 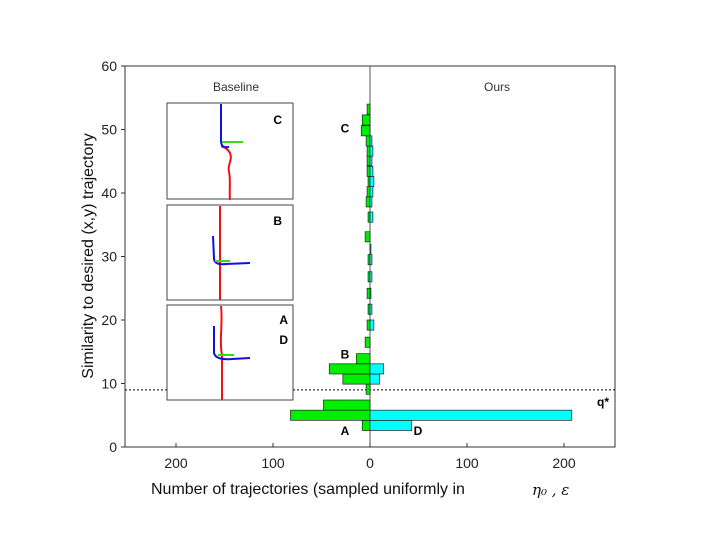 What do you see at coordinates (109, 66) in the screenshot?
I see `y-tick-label: 60` at bounding box center [109, 66].